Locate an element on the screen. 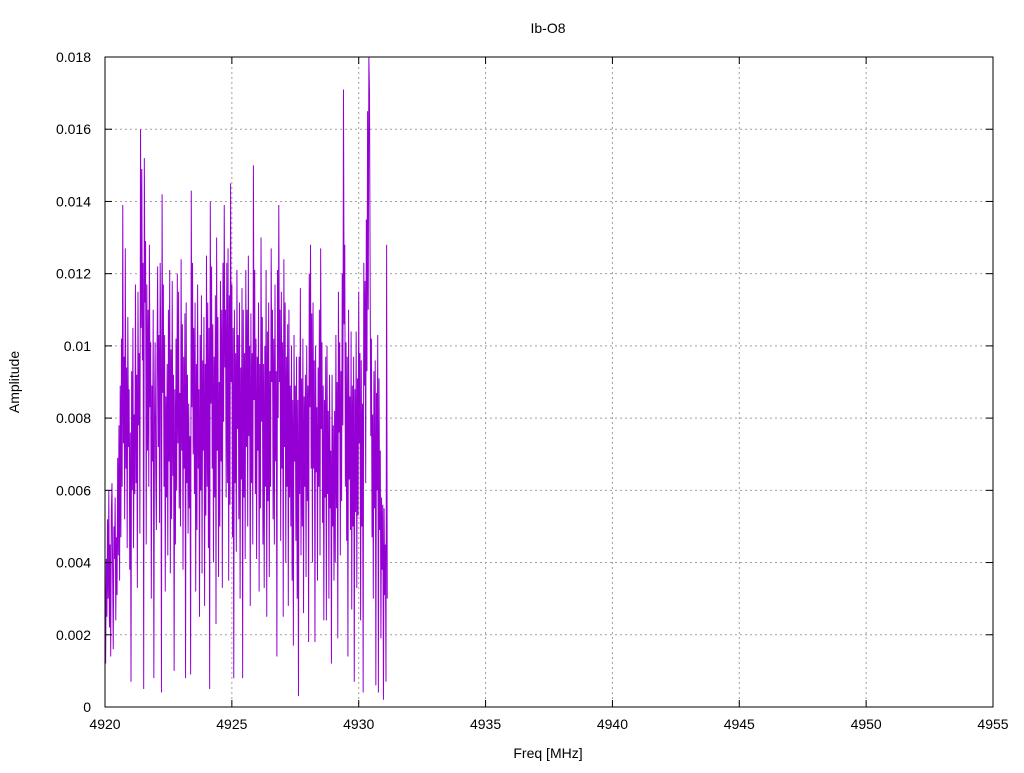 This screenshot has height=773, width=1024. y-tick-label: 0.014 is located at coordinates (73, 201).